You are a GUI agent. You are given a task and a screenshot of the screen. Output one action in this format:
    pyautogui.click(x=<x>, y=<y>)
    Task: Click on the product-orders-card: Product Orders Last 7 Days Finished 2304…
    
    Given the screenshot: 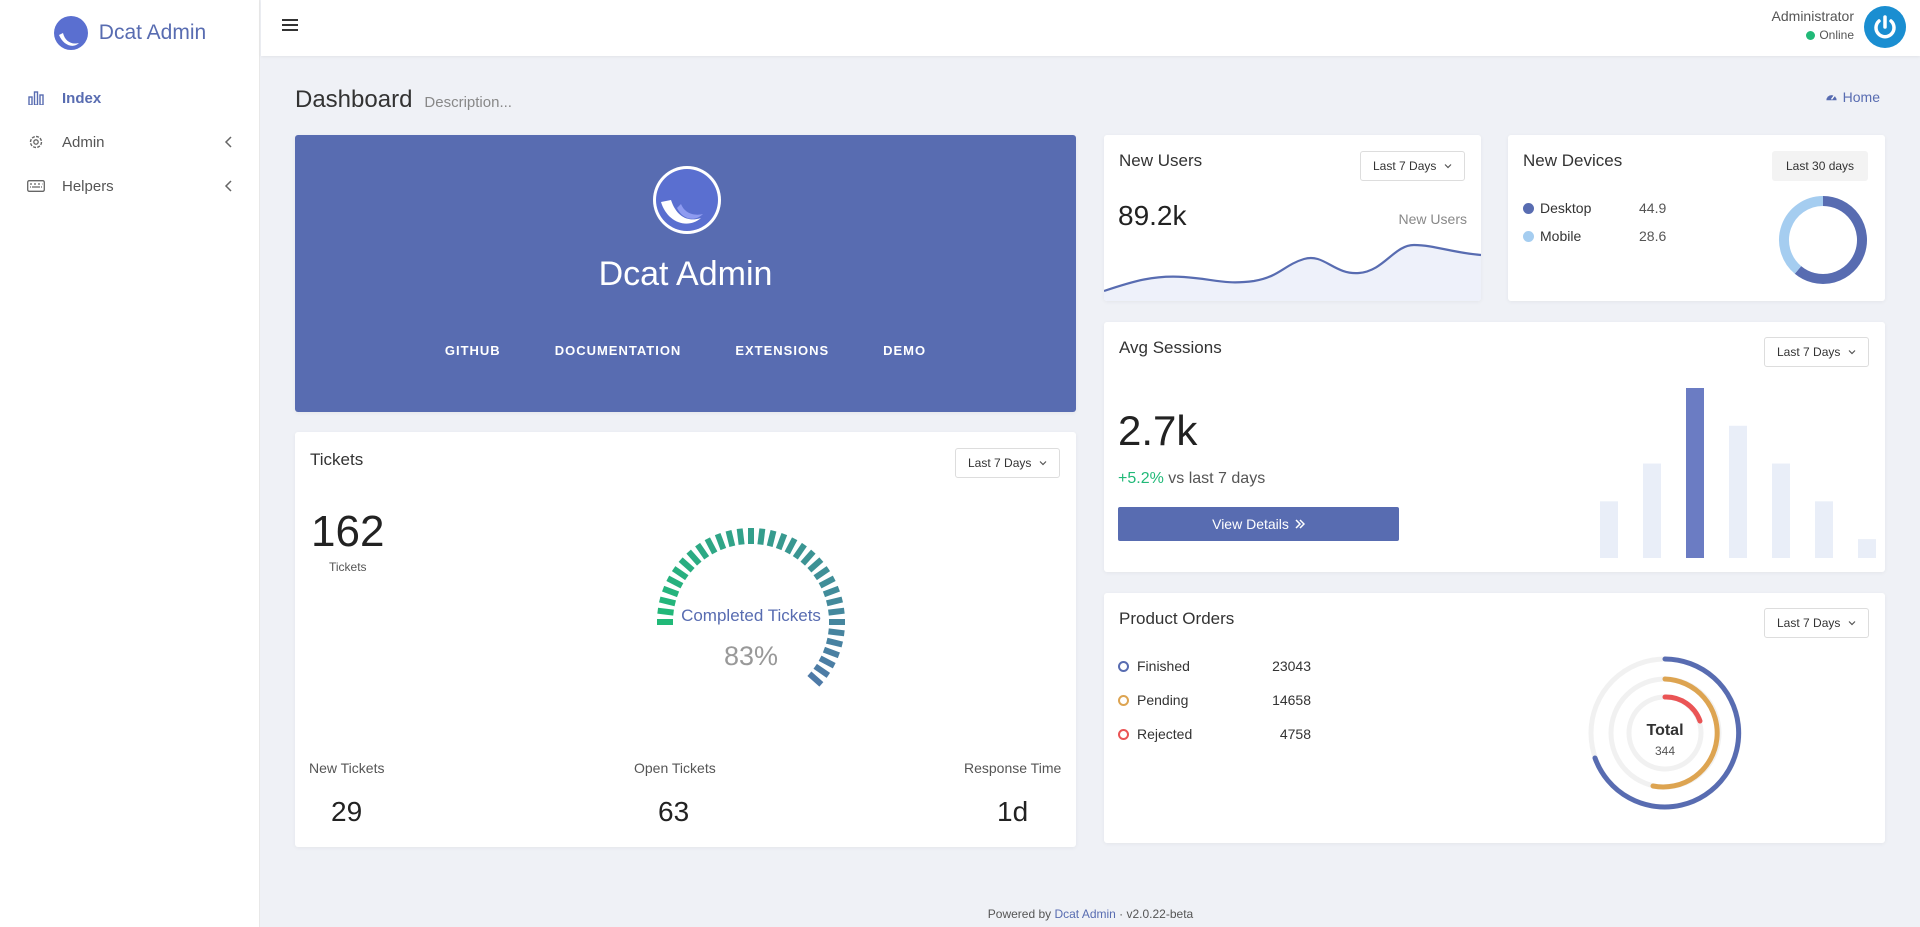 What is the action you would take?
    pyautogui.click(x=1494, y=718)
    